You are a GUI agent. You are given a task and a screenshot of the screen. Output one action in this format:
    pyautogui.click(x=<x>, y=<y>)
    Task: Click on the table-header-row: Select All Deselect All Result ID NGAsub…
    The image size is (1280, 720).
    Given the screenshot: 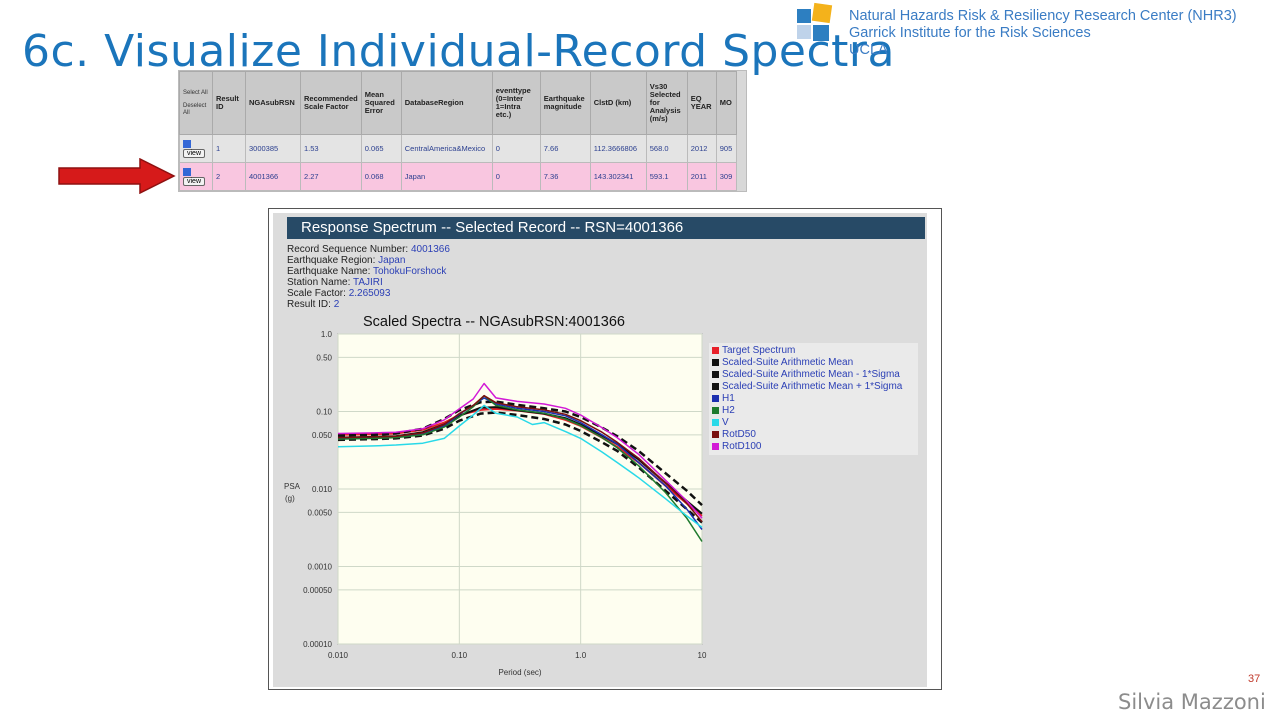 What is the action you would take?
    pyautogui.click(x=458, y=103)
    